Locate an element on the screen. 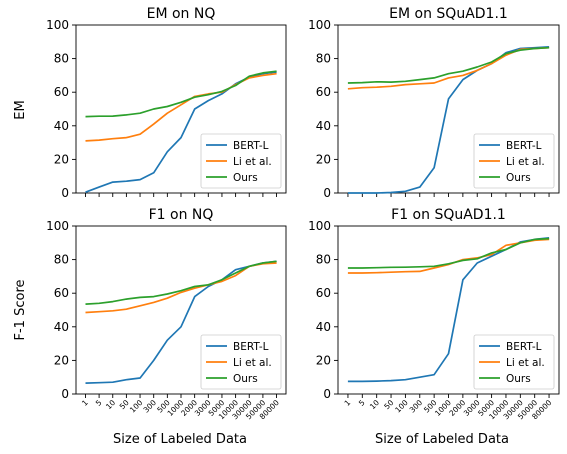  x-axis-label-right: Size of Labeled Data is located at coordinates (442, 439).